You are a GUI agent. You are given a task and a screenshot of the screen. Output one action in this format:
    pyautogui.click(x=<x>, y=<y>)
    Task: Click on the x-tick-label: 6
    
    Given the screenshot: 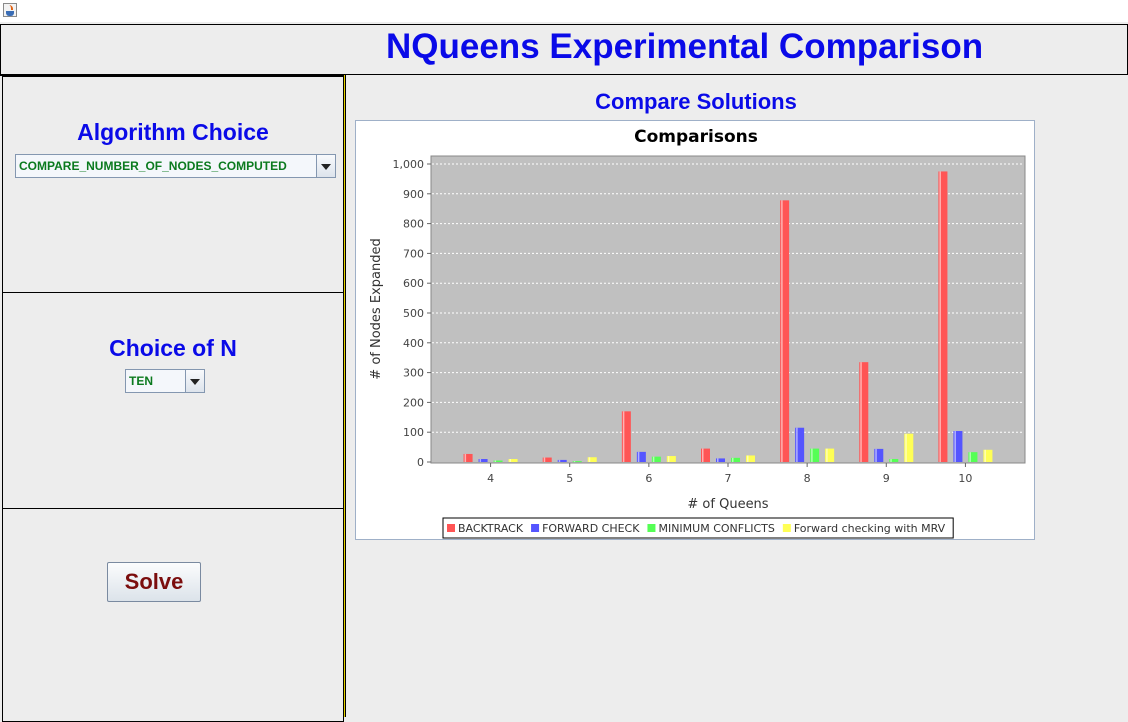 What is the action you would take?
    pyautogui.click(x=648, y=478)
    